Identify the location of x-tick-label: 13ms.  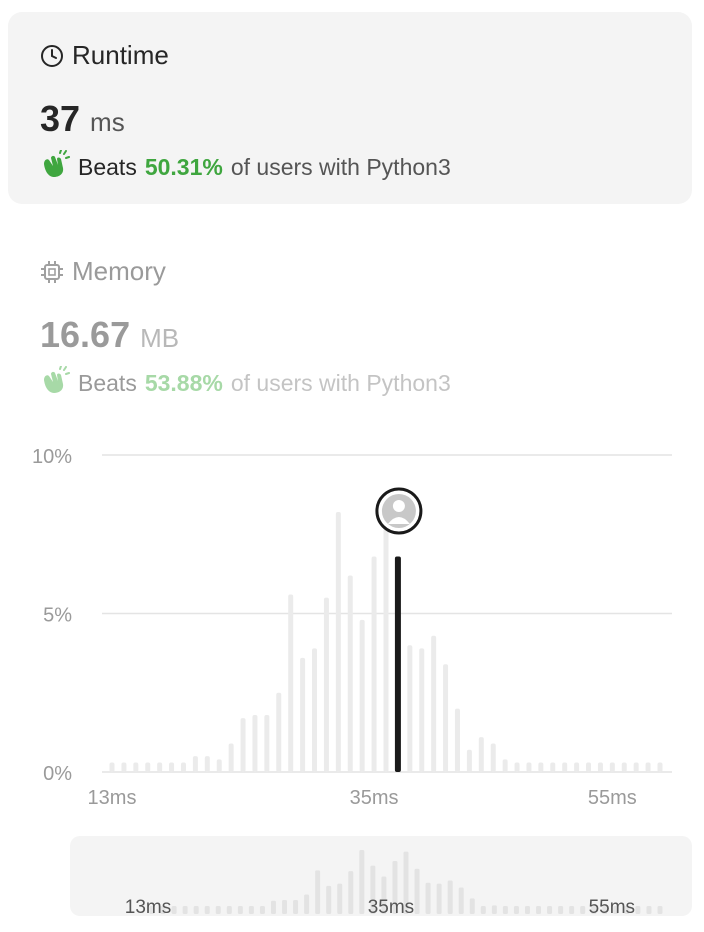
(112, 798).